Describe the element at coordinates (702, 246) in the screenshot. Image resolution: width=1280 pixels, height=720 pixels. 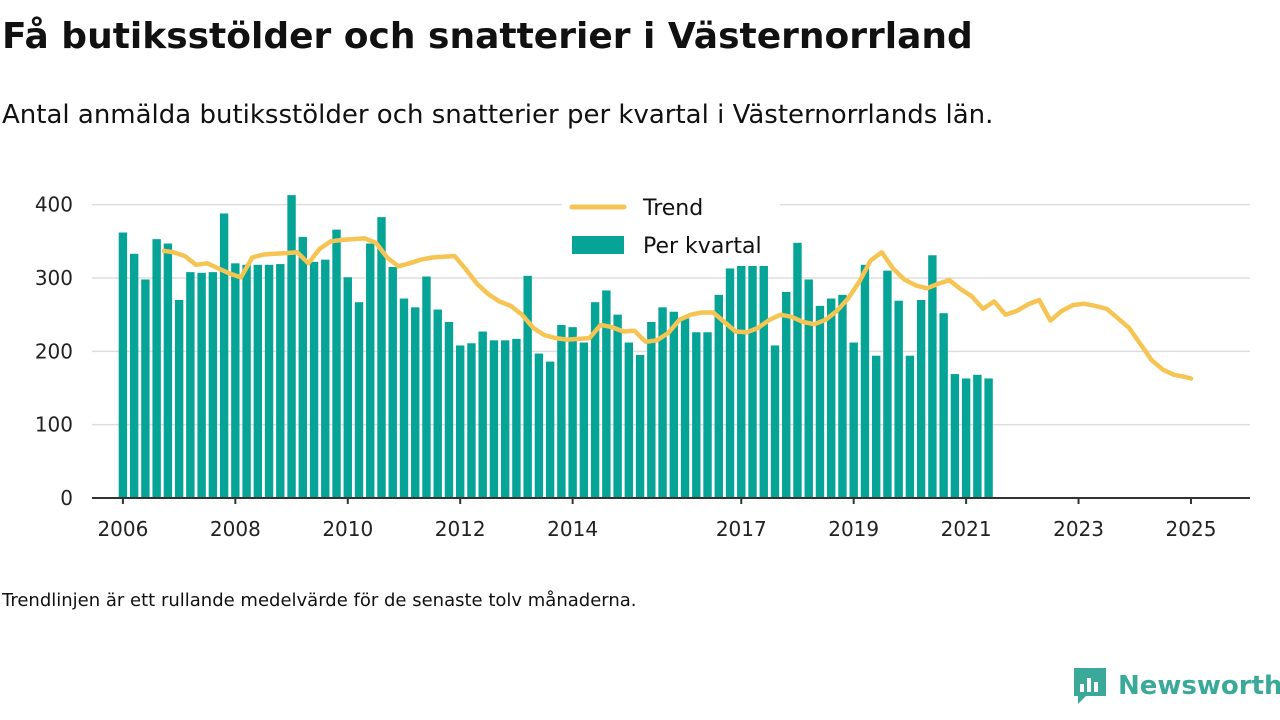
I see `legend-bar-label: Per kvartal` at that location.